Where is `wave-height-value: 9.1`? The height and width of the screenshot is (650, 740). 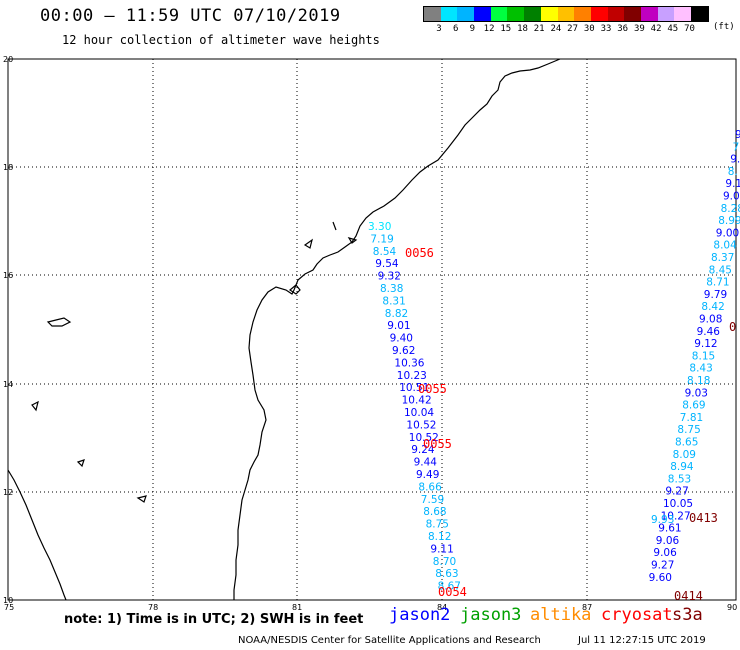
wave-height-value: 9.1 is located at coordinates (732, 184).